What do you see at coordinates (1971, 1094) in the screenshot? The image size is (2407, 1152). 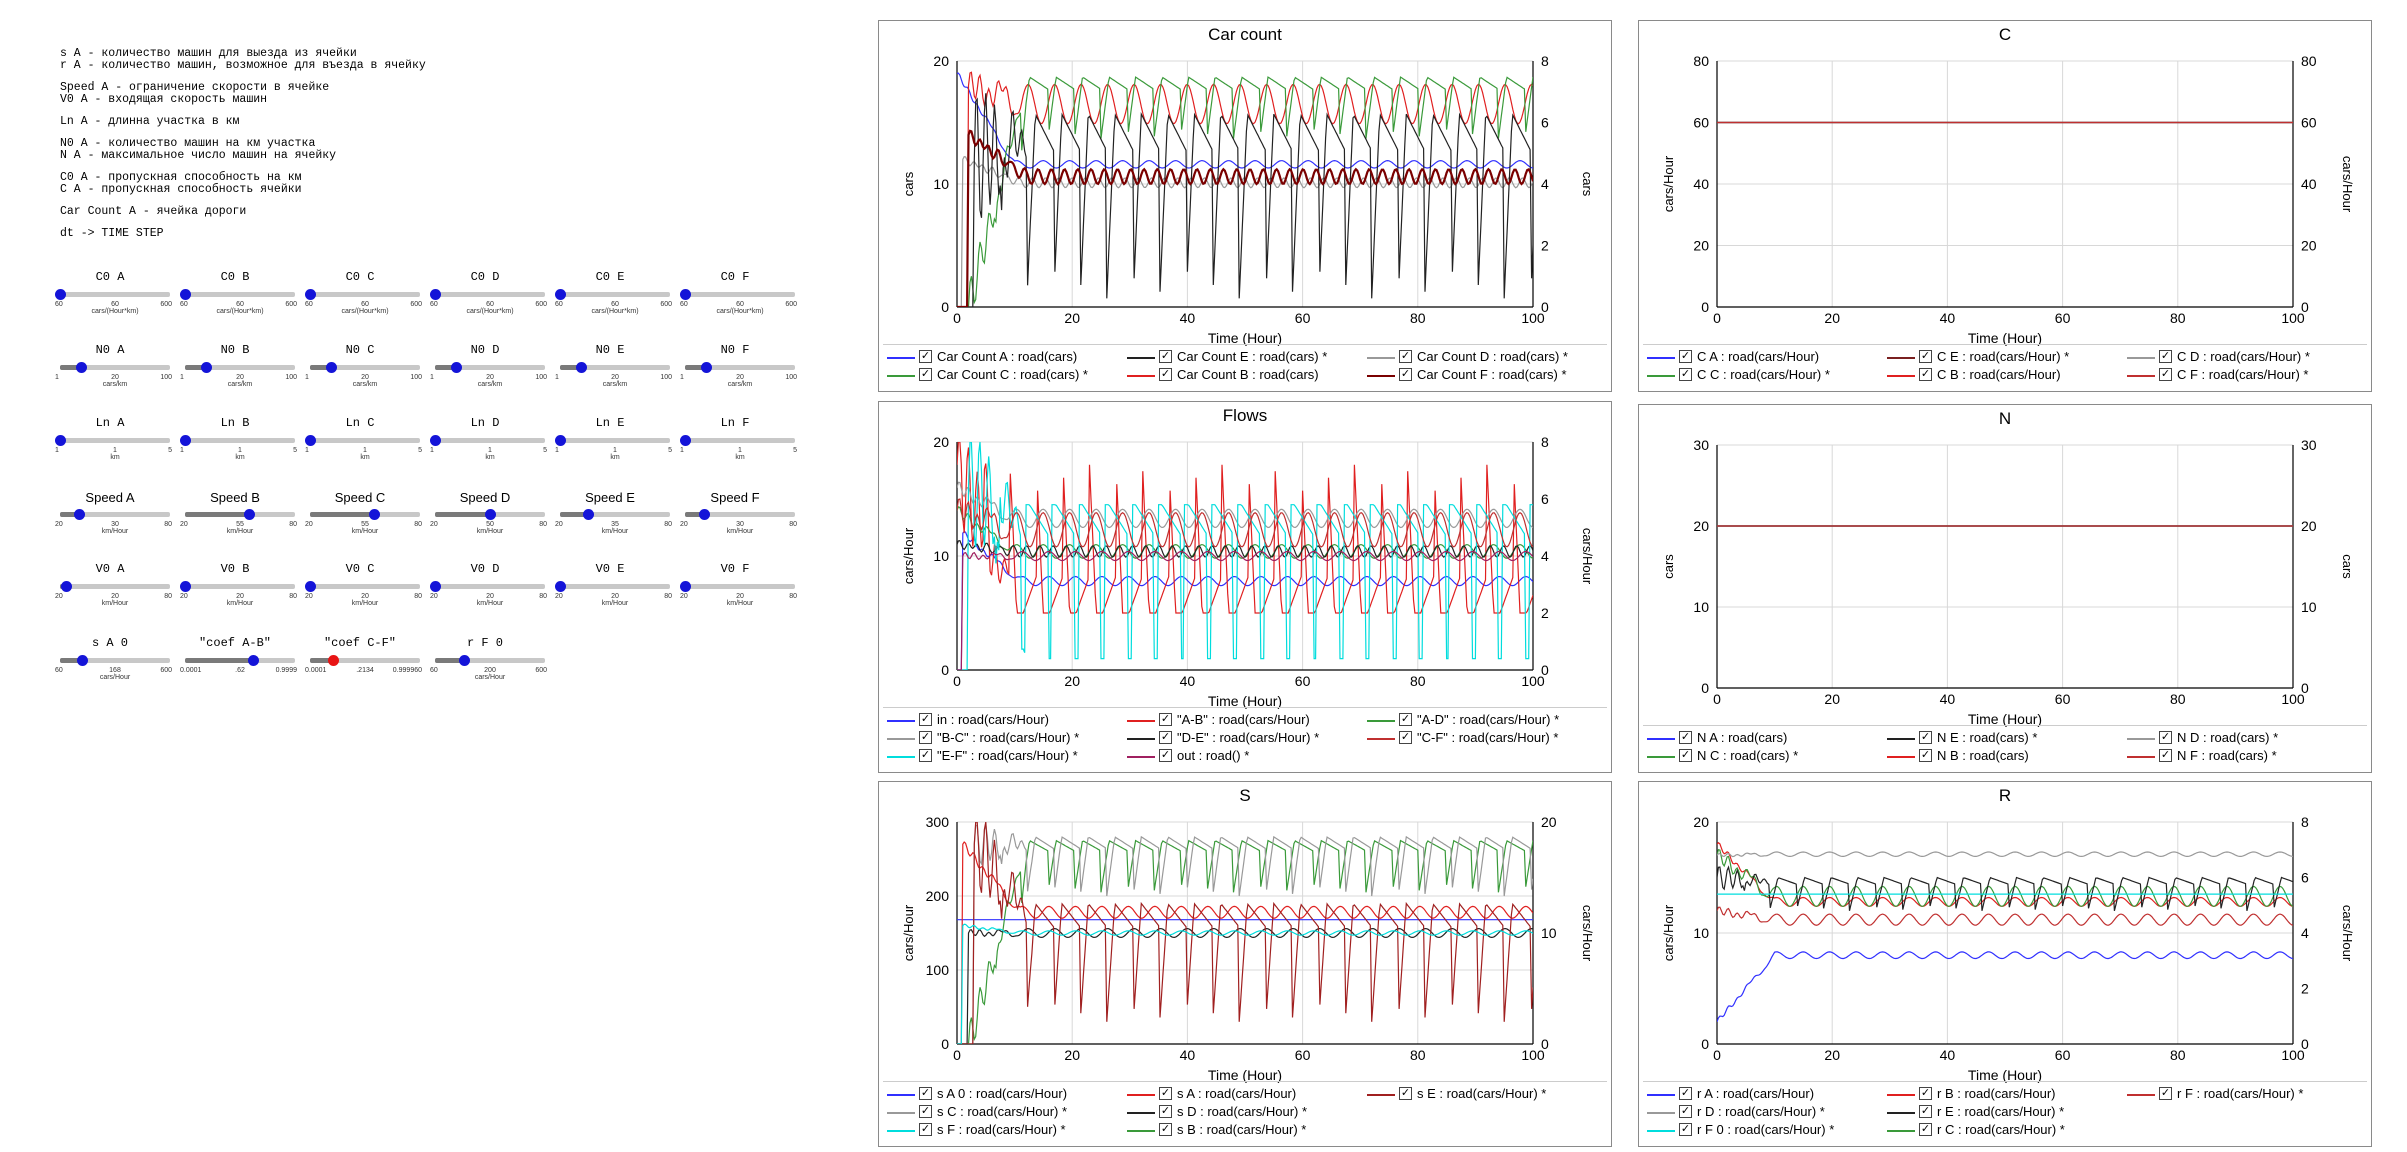 I see `legend-item: ✓ r B : road(cars/Hour)` at bounding box center [1971, 1094].